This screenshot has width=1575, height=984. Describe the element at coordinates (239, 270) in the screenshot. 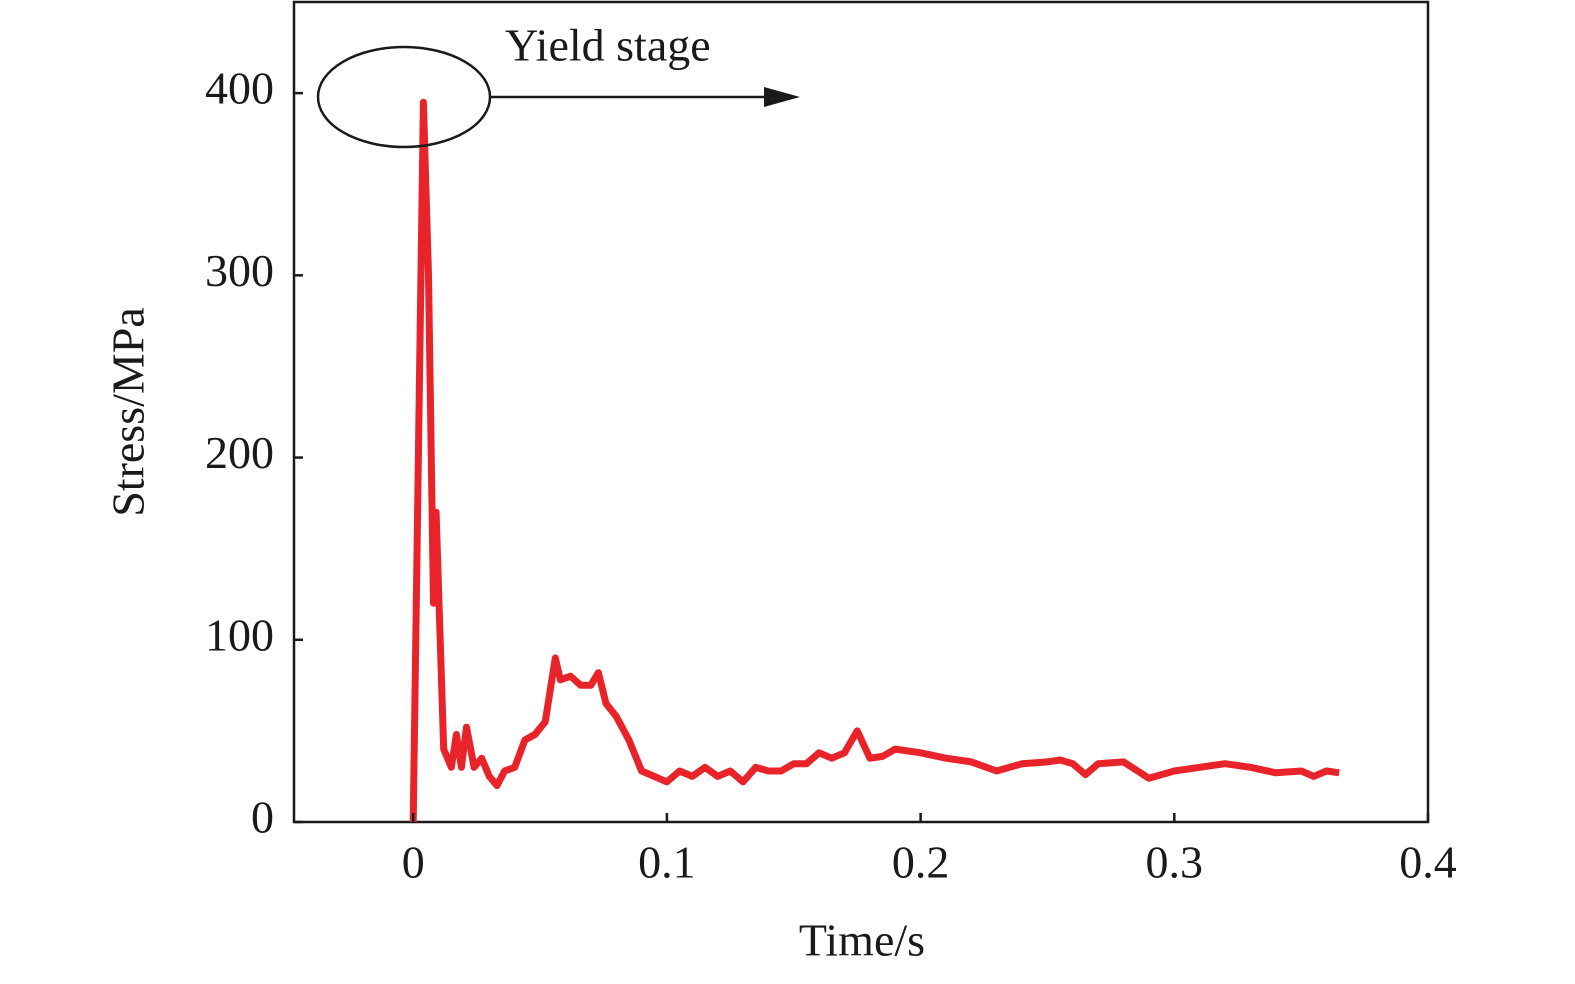

I see `y-tick-label: 300` at that location.